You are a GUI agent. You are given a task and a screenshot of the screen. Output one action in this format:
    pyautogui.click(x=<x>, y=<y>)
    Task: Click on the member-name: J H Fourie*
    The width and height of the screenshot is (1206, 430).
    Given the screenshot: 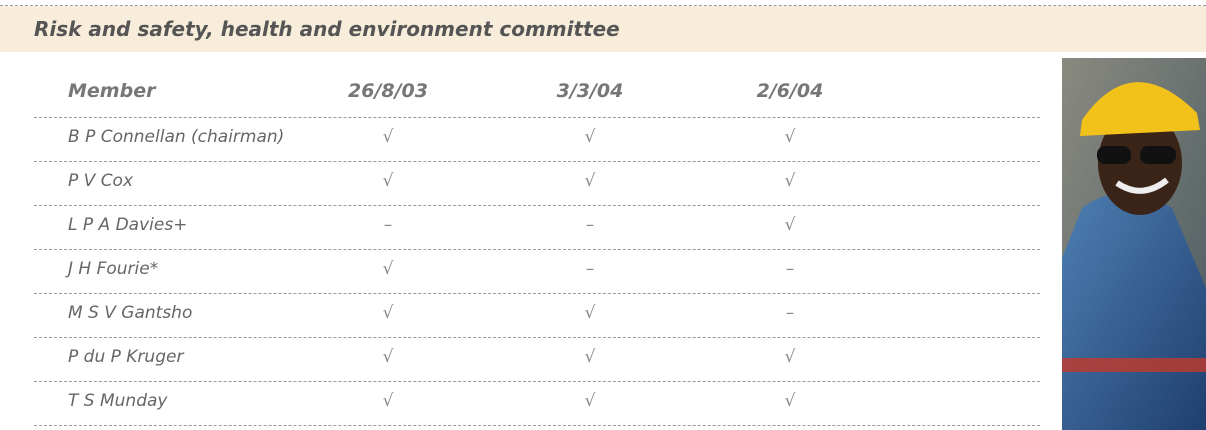 What is the action you would take?
    pyautogui.click(x=113, y=269)
    